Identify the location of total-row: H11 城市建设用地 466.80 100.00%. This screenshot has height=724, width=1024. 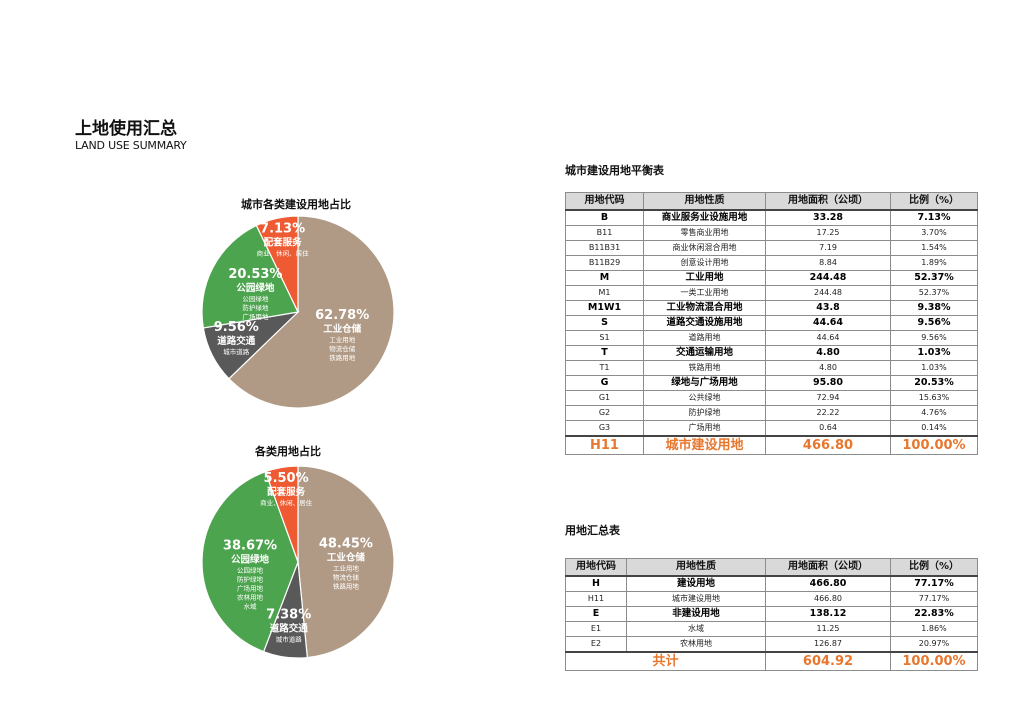
(771, 445).